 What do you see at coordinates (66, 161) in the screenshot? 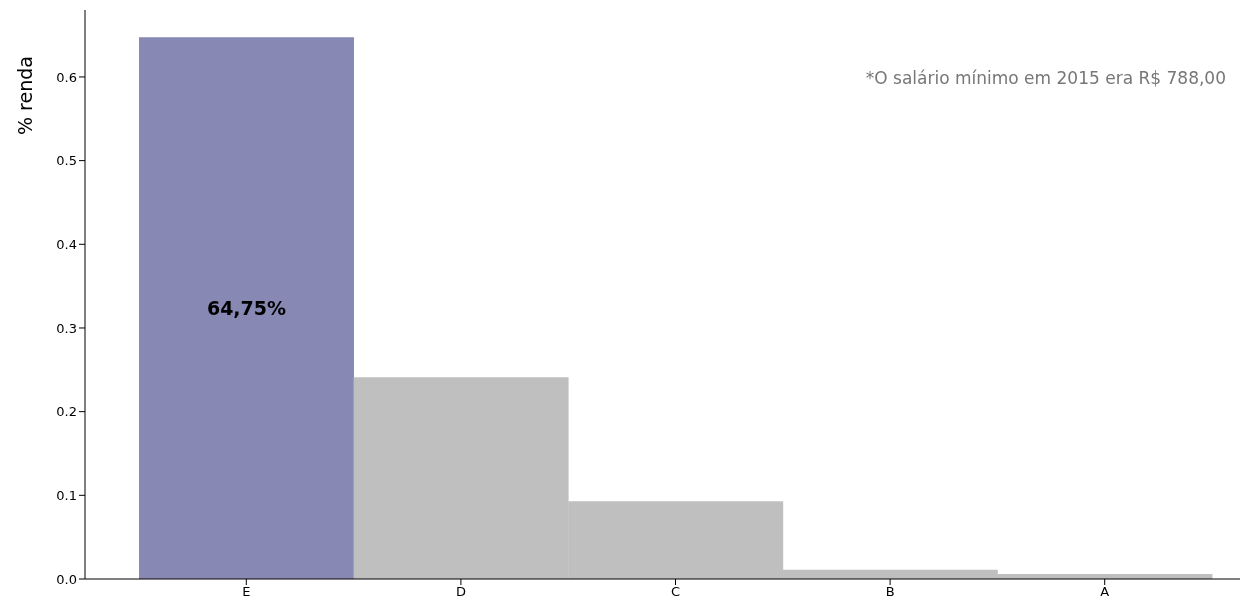
I see `y-tick-label: 0.5` at bounding box center [66, 161].